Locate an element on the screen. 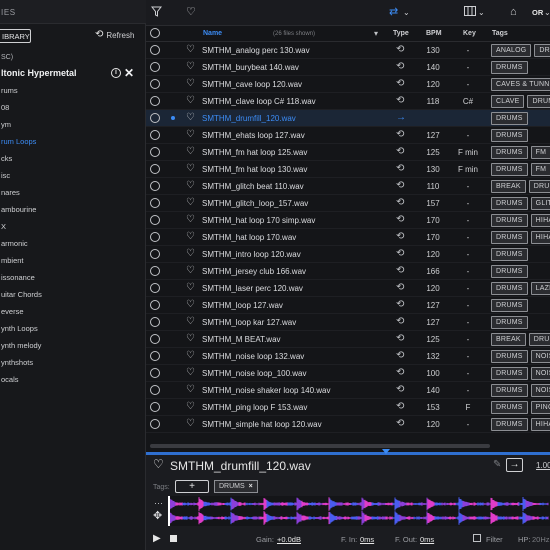 The image size is (550, 550). remove-tag-icon: × is located at coordinates (250, 486).